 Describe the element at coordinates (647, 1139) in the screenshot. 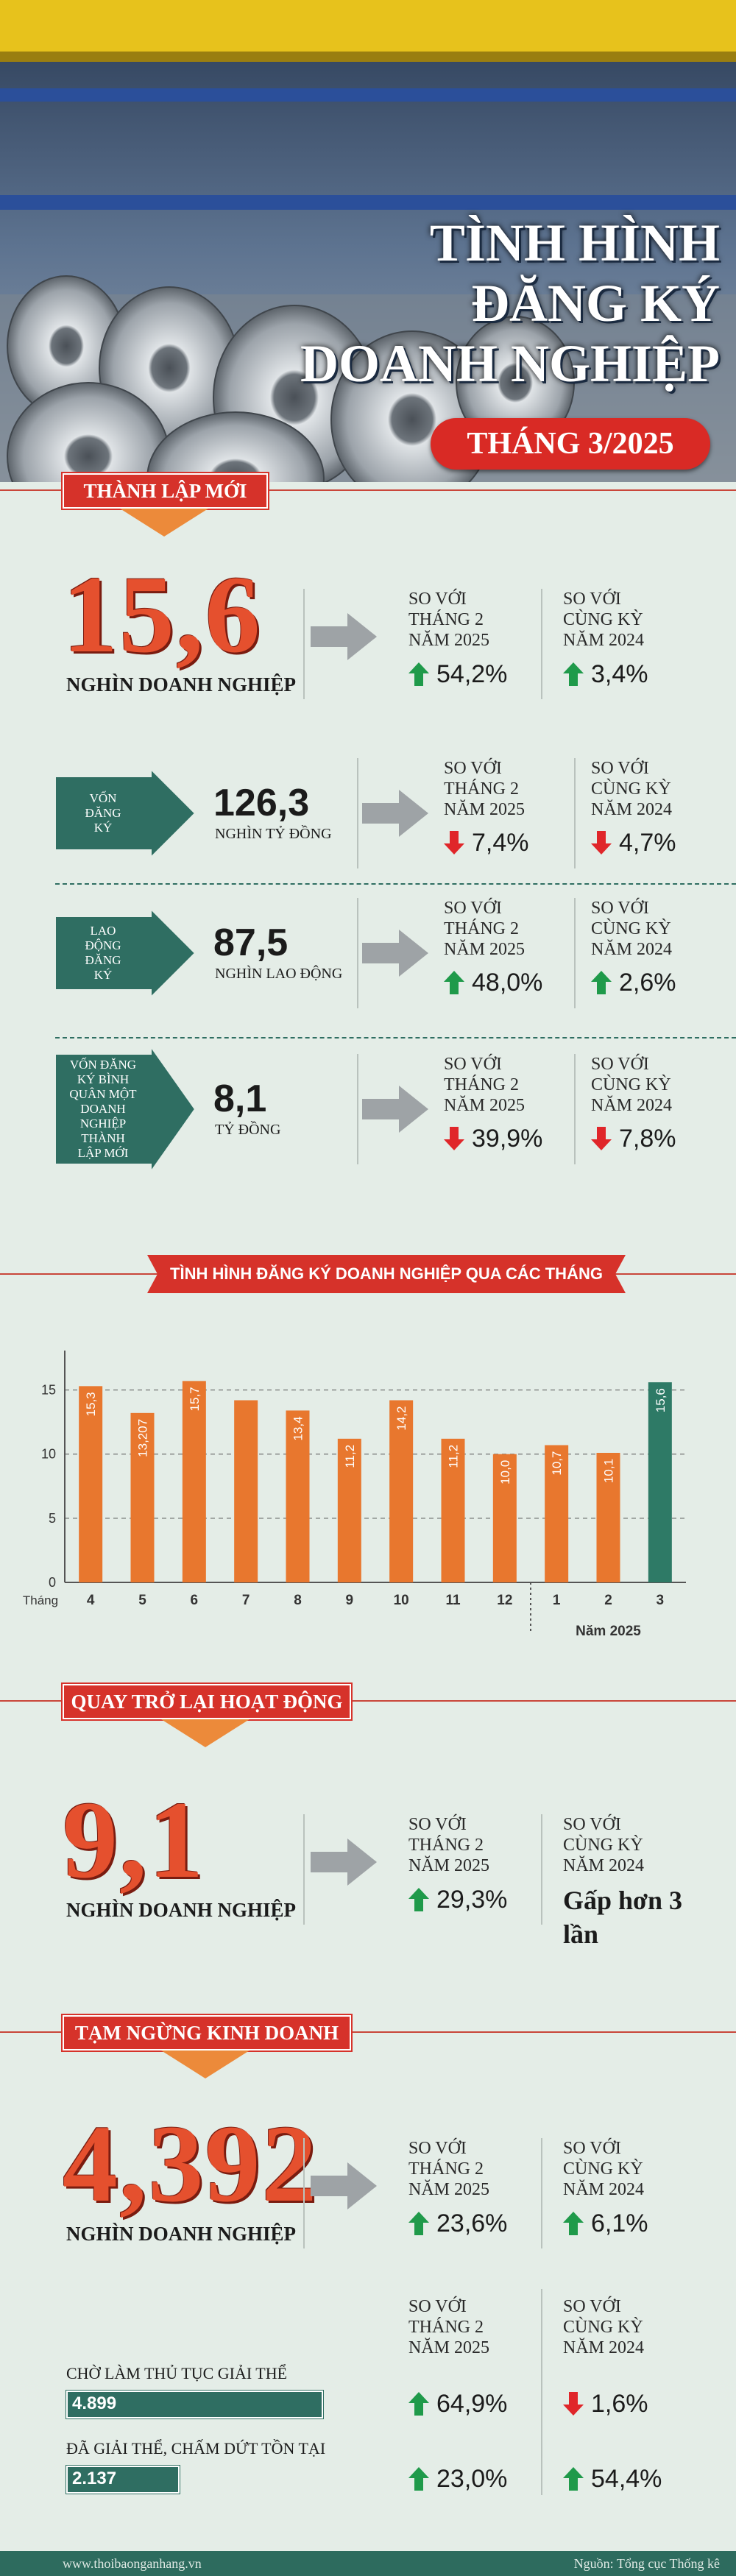

I see `change-value: 7,8%` at that location.